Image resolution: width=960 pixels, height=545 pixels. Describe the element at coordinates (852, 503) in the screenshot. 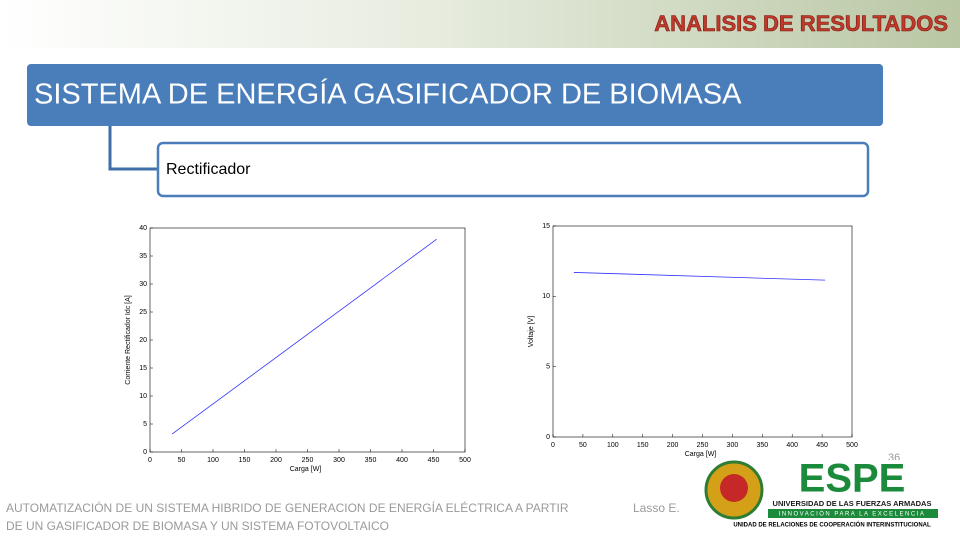

I see `logo-line1: UNIVERSIDAD DE LAS FUERZAS ARMADAS` at that location.